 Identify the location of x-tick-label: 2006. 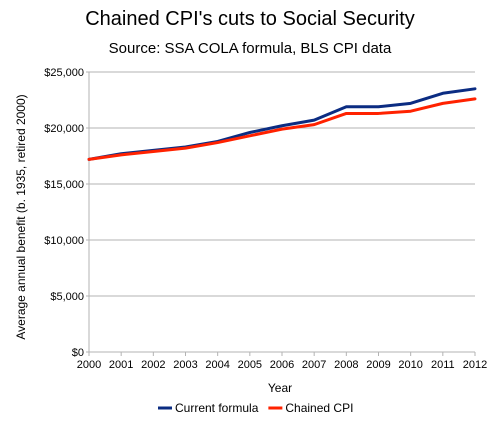
(282, 365).